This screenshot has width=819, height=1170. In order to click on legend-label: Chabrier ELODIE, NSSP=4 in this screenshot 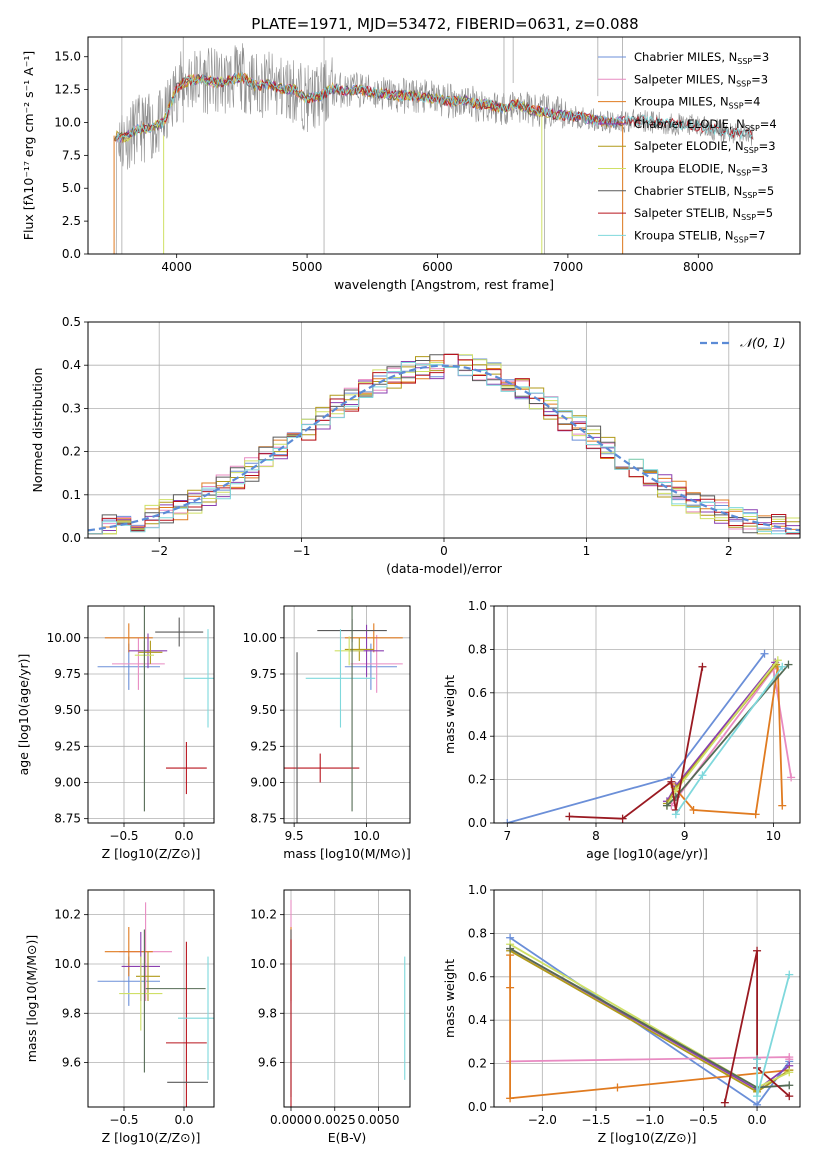, I will do `click(705, 125)`.